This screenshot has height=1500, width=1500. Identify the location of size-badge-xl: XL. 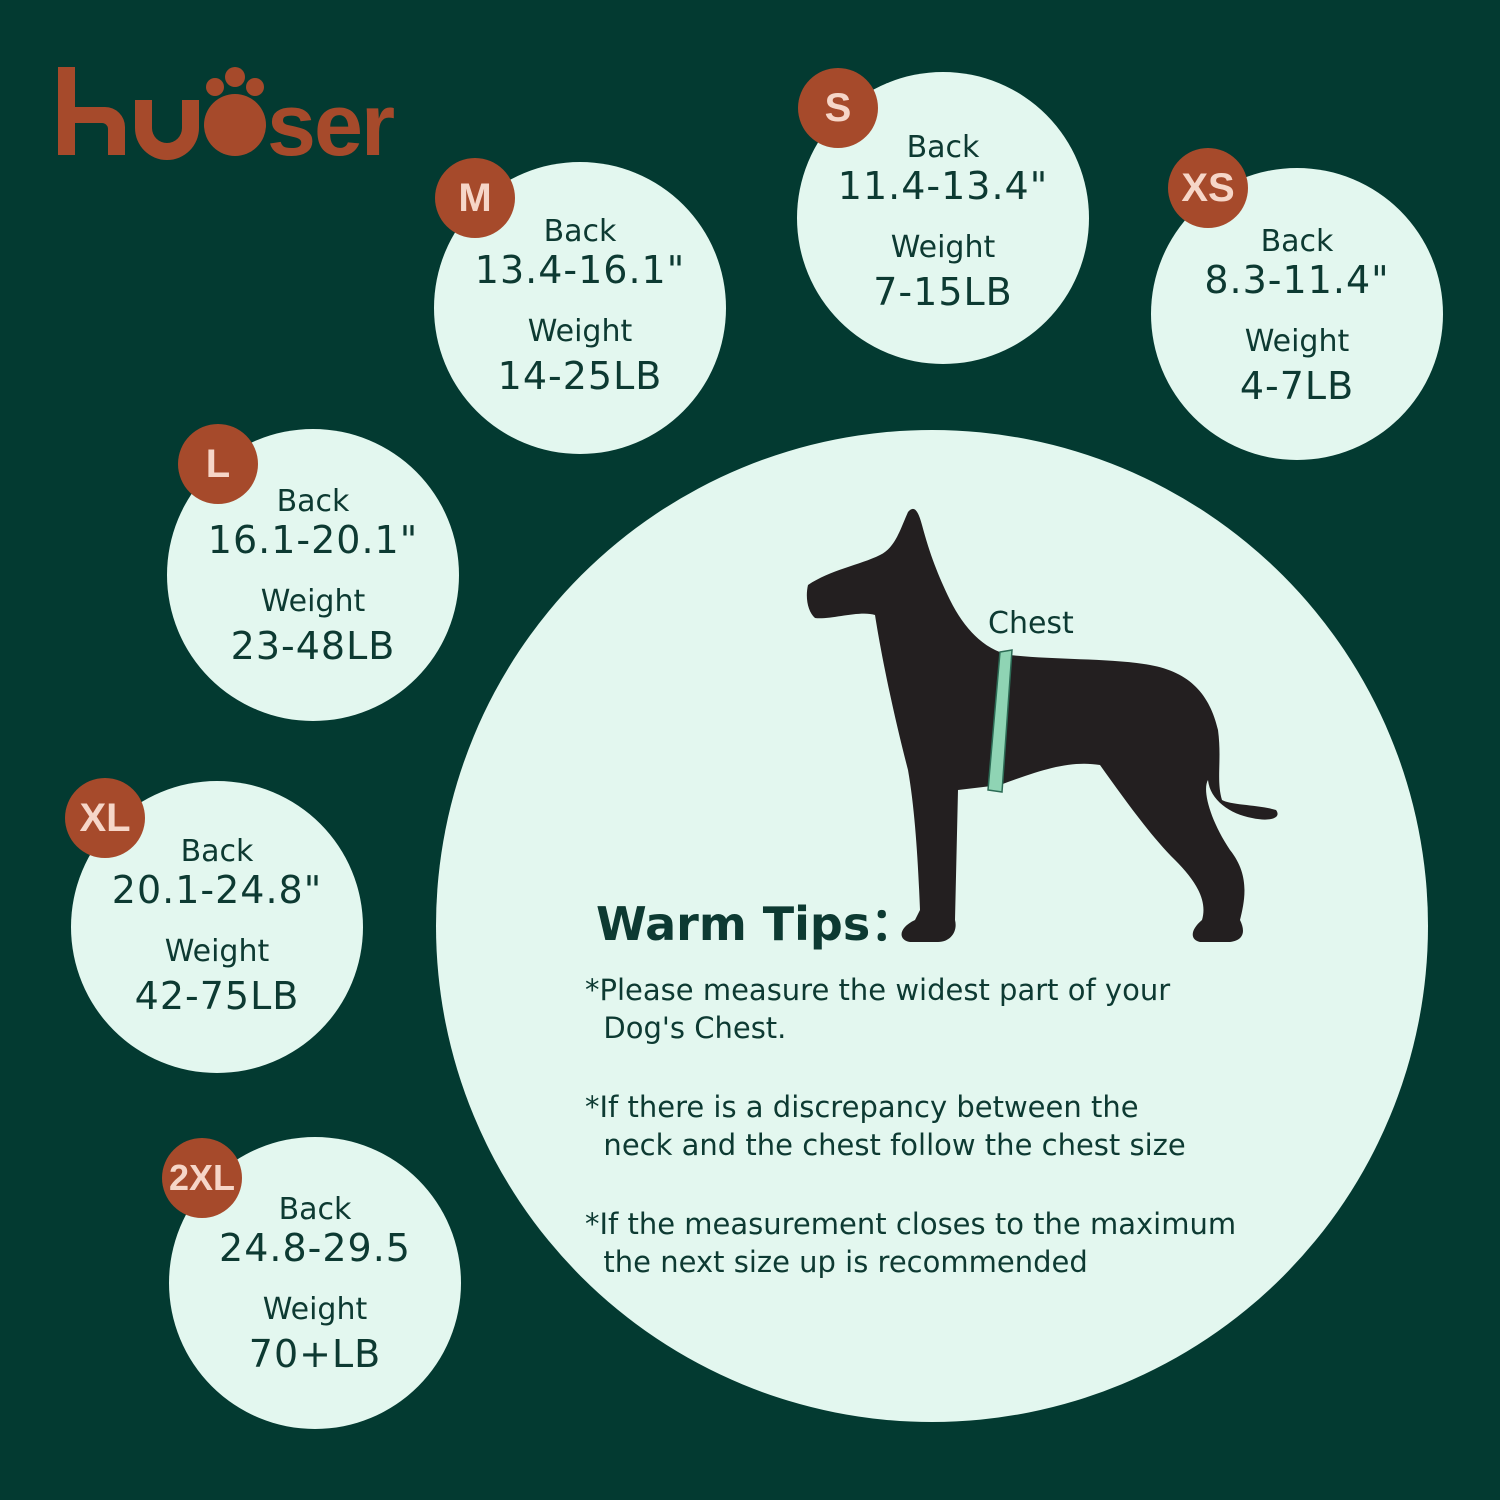
(105, 818).